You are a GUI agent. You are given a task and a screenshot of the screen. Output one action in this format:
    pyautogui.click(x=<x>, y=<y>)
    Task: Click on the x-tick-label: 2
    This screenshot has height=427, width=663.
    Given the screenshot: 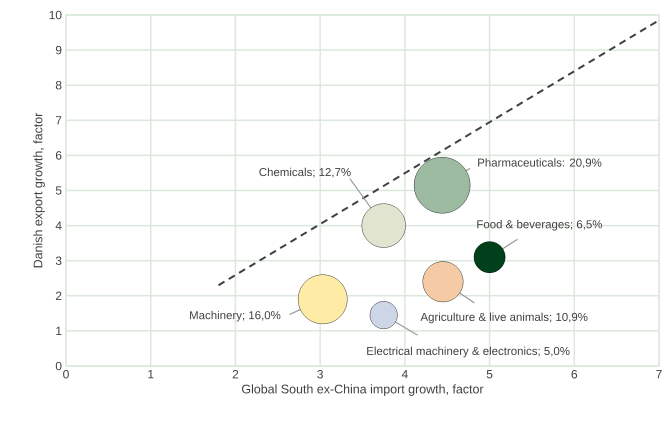 What is the action you would take?
    pyautogui.click(x=235, y=374)
    